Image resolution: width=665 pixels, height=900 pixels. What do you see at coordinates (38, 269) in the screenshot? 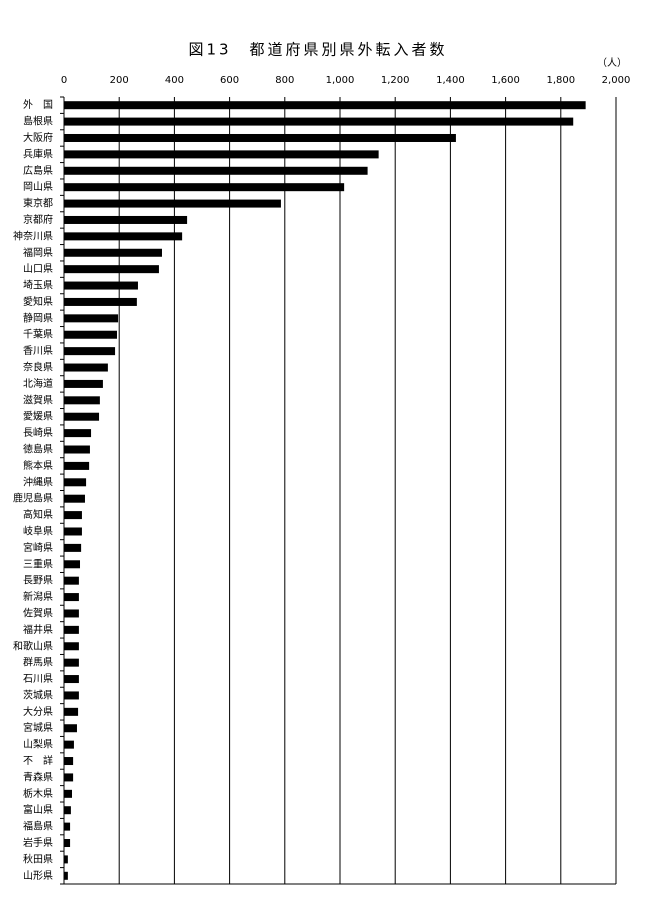
I see `y-tick-label: 山口県` at bounding box center [38, 269].